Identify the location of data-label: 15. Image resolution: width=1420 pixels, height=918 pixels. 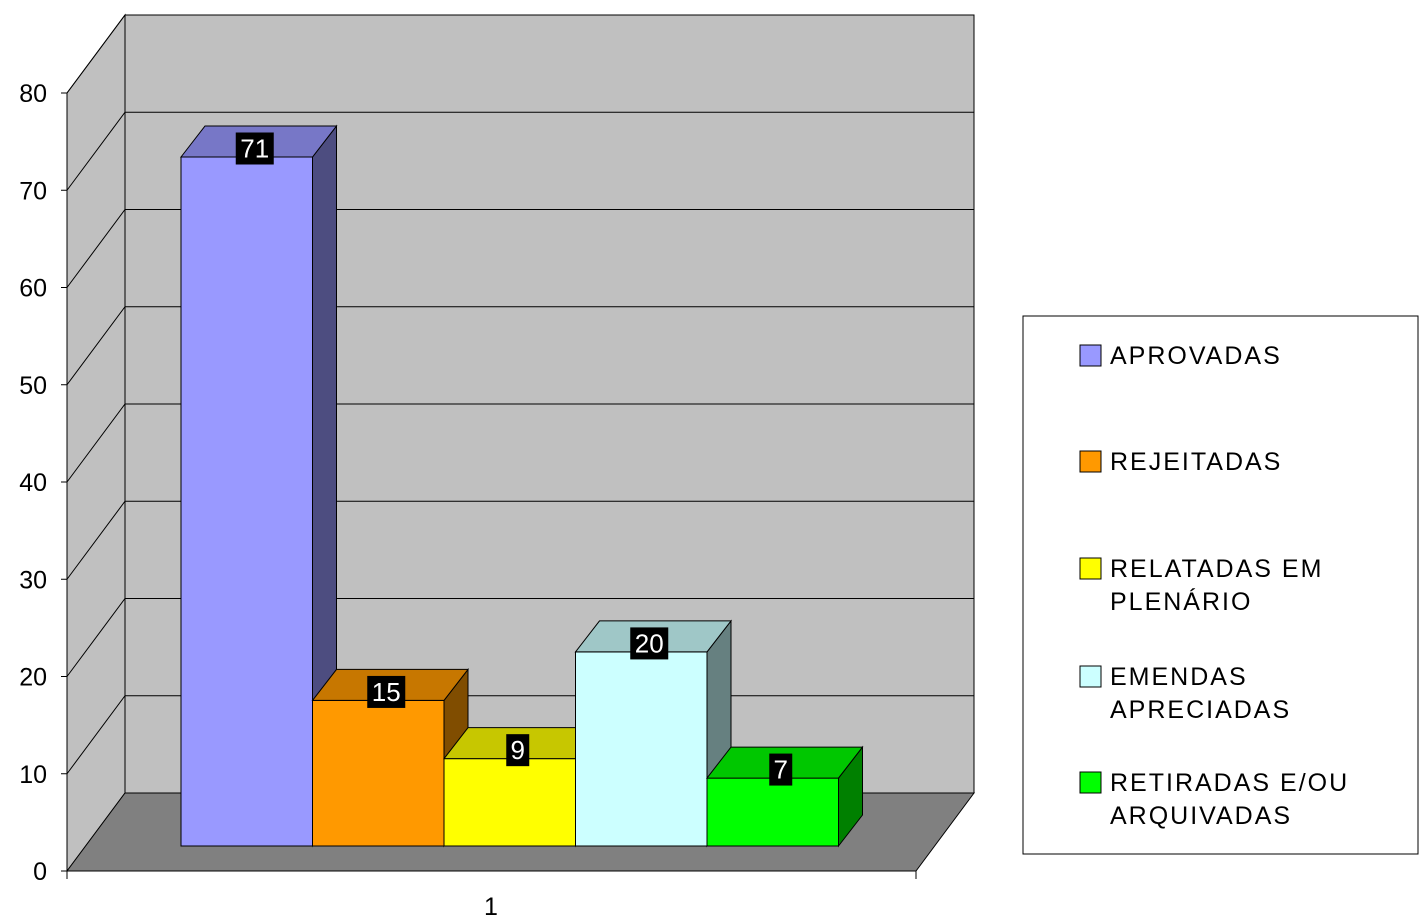
(386, 692).